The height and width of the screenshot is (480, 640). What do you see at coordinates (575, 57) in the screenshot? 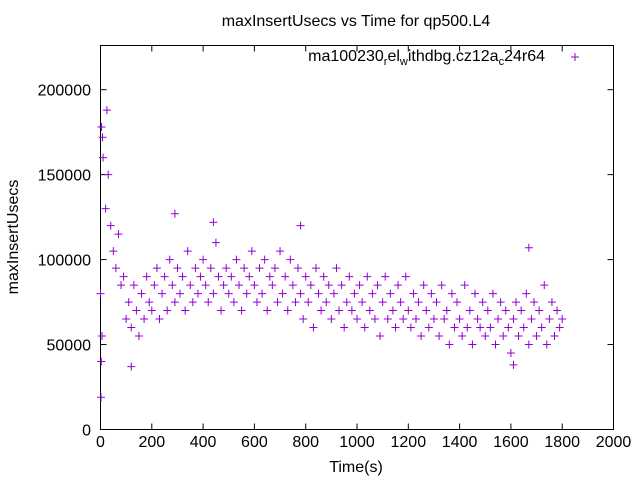
I see `legend-marker-plus-icon` at bounding box center [575, 57].